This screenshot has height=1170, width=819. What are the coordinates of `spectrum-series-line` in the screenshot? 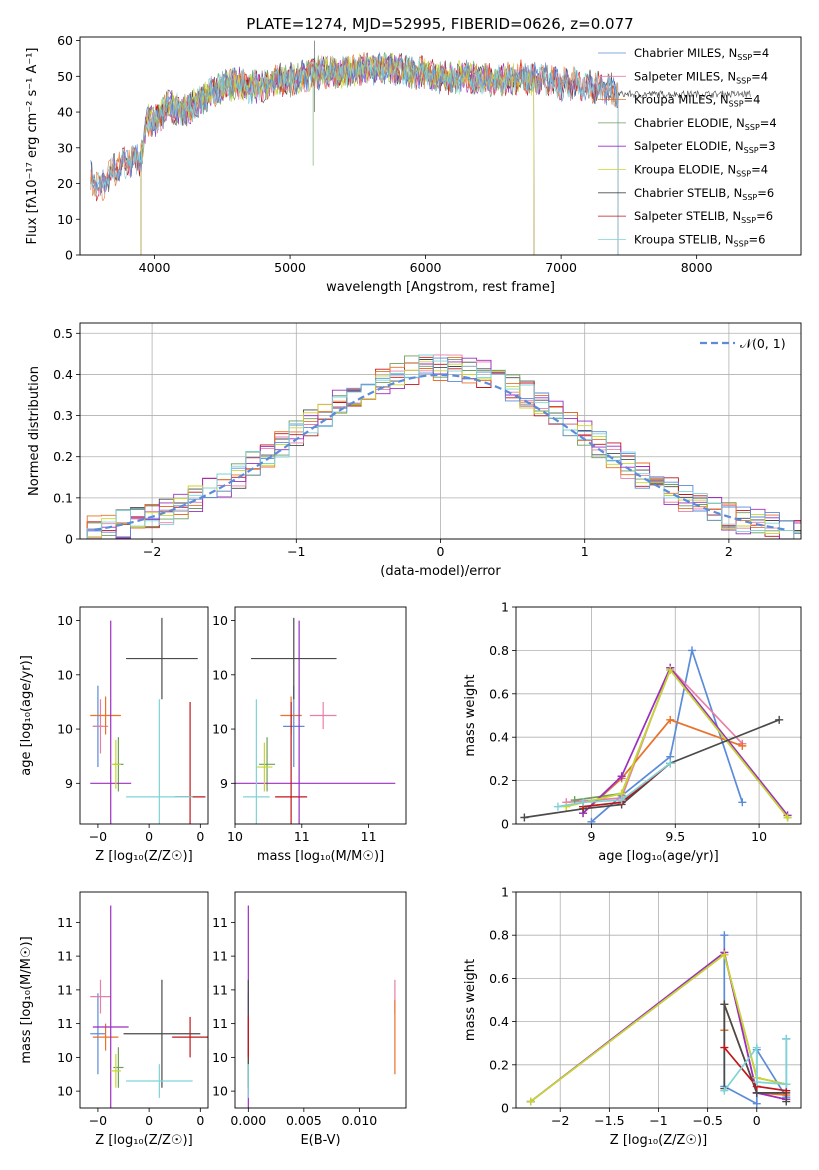 It's located at (354, 154).